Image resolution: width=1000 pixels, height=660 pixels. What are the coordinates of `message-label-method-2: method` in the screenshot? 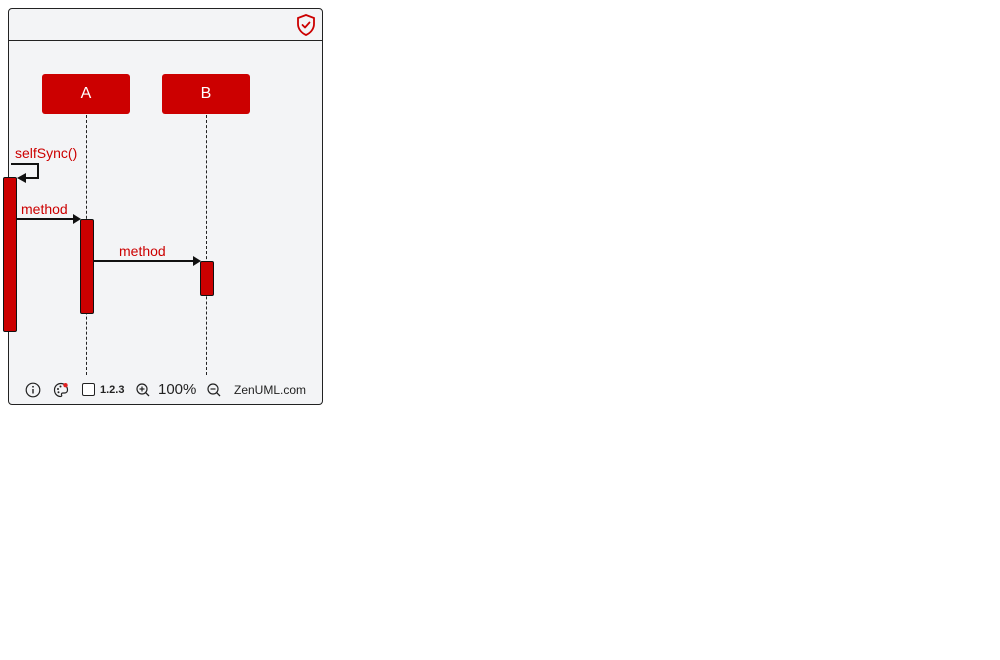 It's located at (142, 251).